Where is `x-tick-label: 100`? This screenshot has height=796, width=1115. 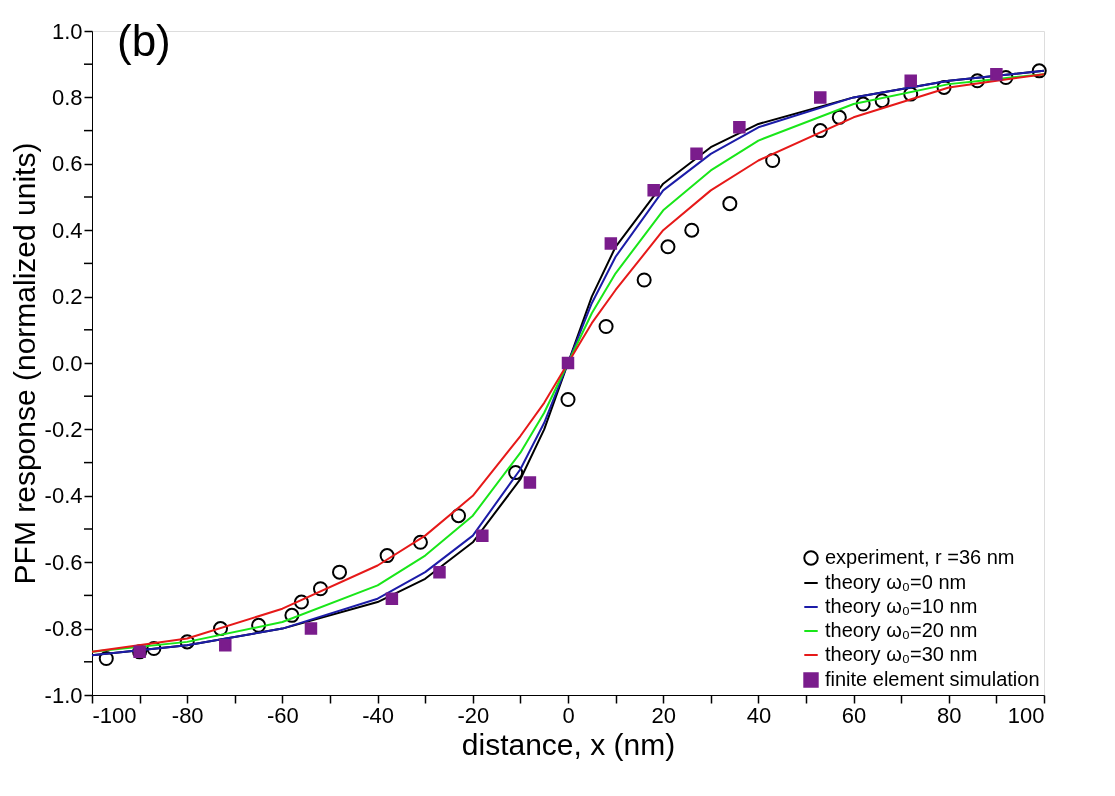
x-tick-label: 100 is located at coordinates (1026, 715).